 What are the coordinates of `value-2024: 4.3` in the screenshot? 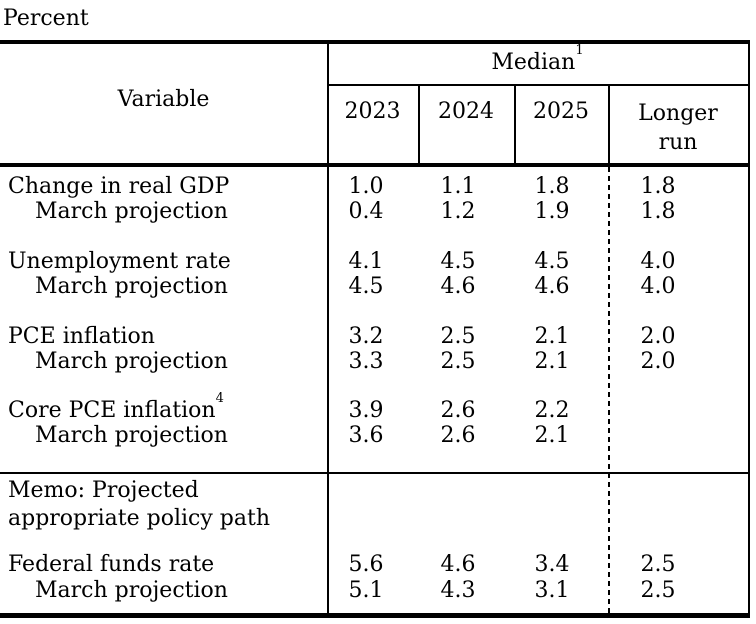 It's located at (458, 590).